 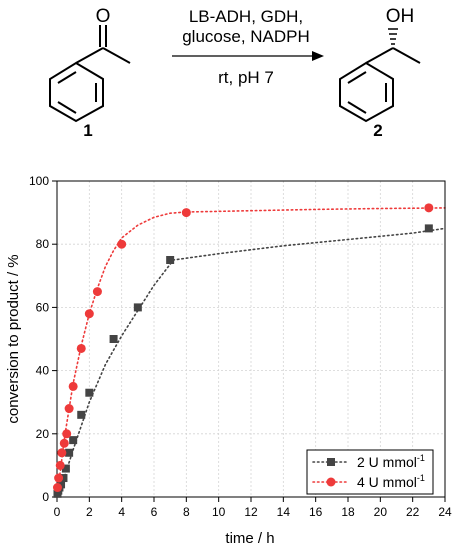 I want to click on y-axis-label: conversion to product / %, so click(x=13, y=338).